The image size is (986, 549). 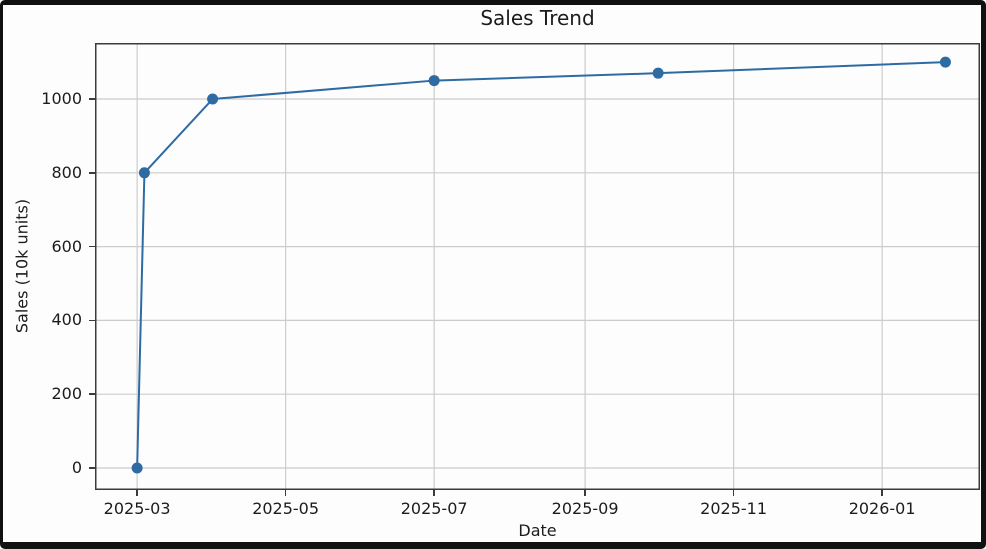 What do you see at coordinates (537, 530) in the screenshot?
I see `x-axis-label: Date` at bounding box center [537, 530].